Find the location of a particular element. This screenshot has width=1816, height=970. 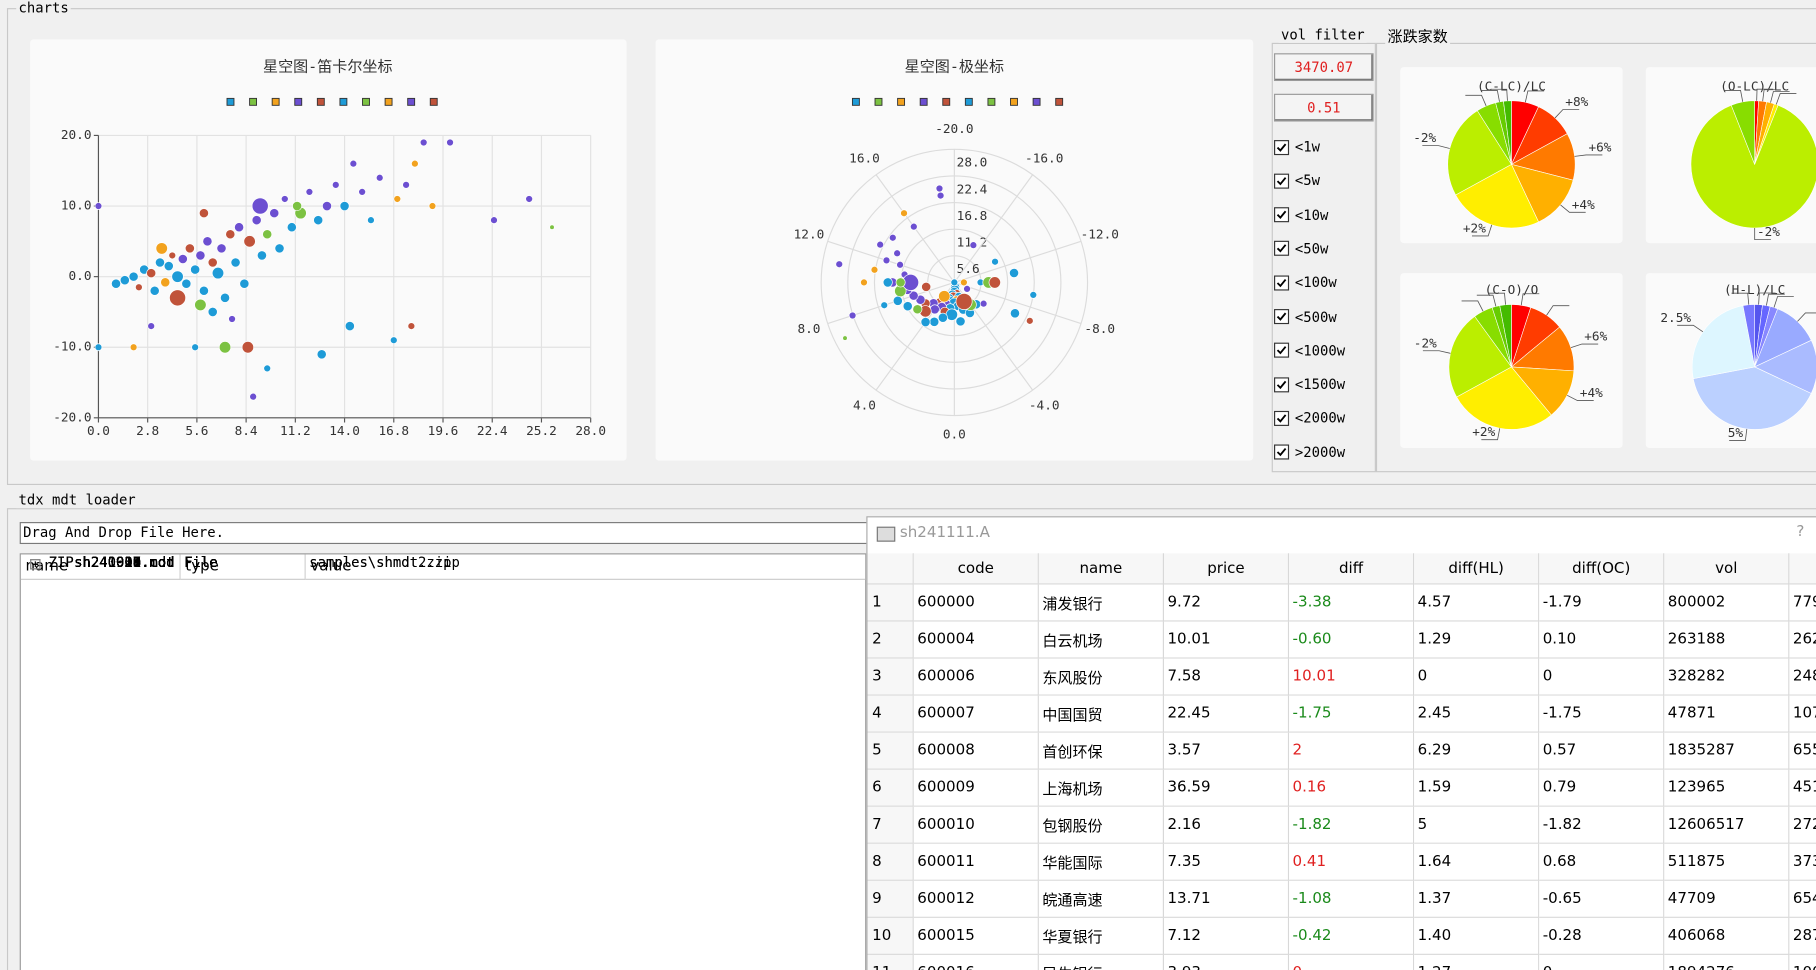

table-cell: 451 is located at coordinates (1802, 788).